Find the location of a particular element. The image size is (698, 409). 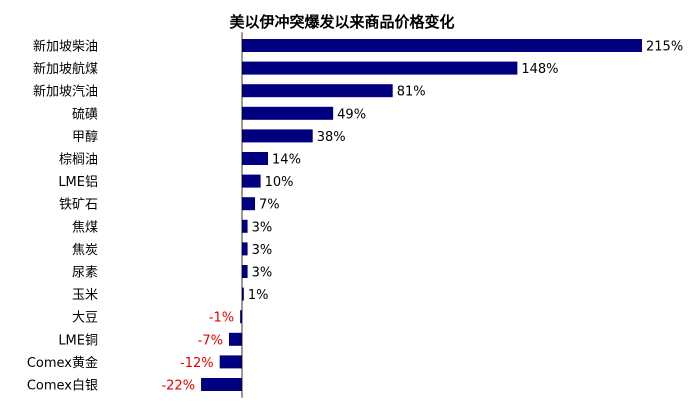

category-label: 新加坡柴油 is located at coordinates (65, 47).